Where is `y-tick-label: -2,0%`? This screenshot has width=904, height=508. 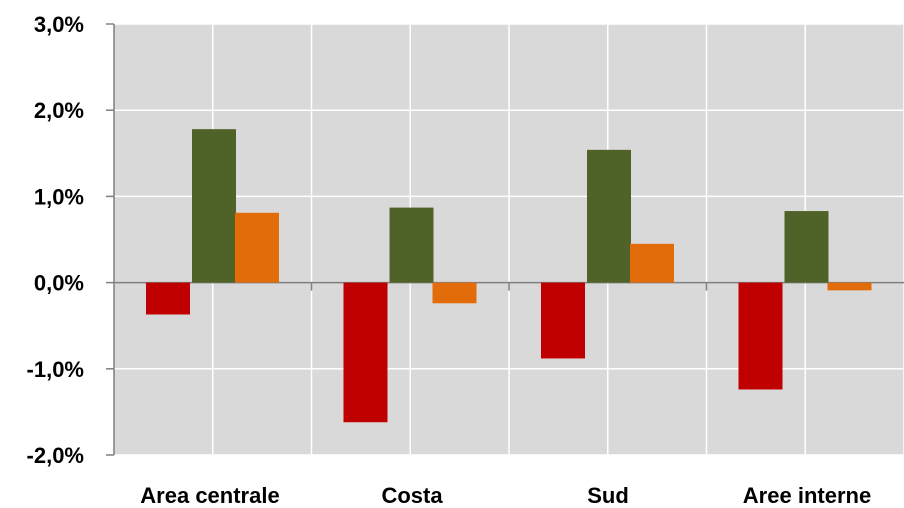
y-tick-label: -2,0% is located at coordinates (55, 455).